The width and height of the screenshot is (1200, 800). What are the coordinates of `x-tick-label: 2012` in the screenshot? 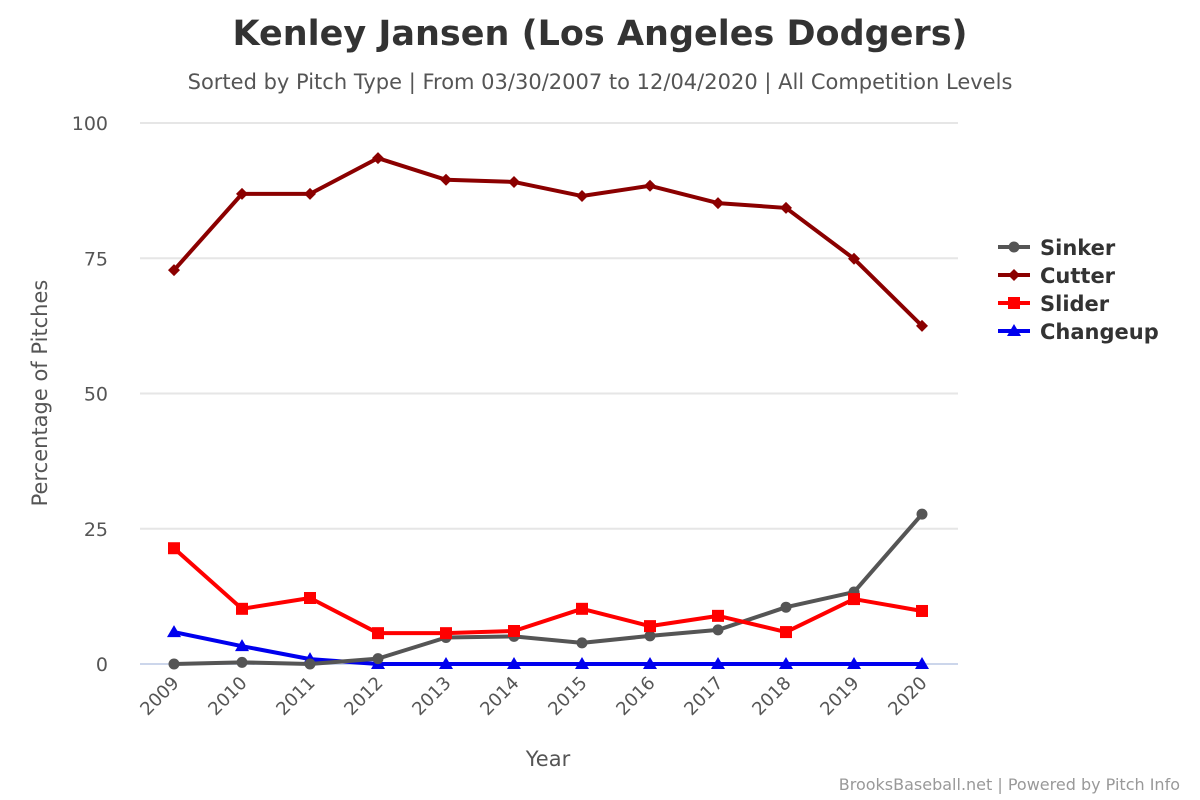 It's located at (363, 696).